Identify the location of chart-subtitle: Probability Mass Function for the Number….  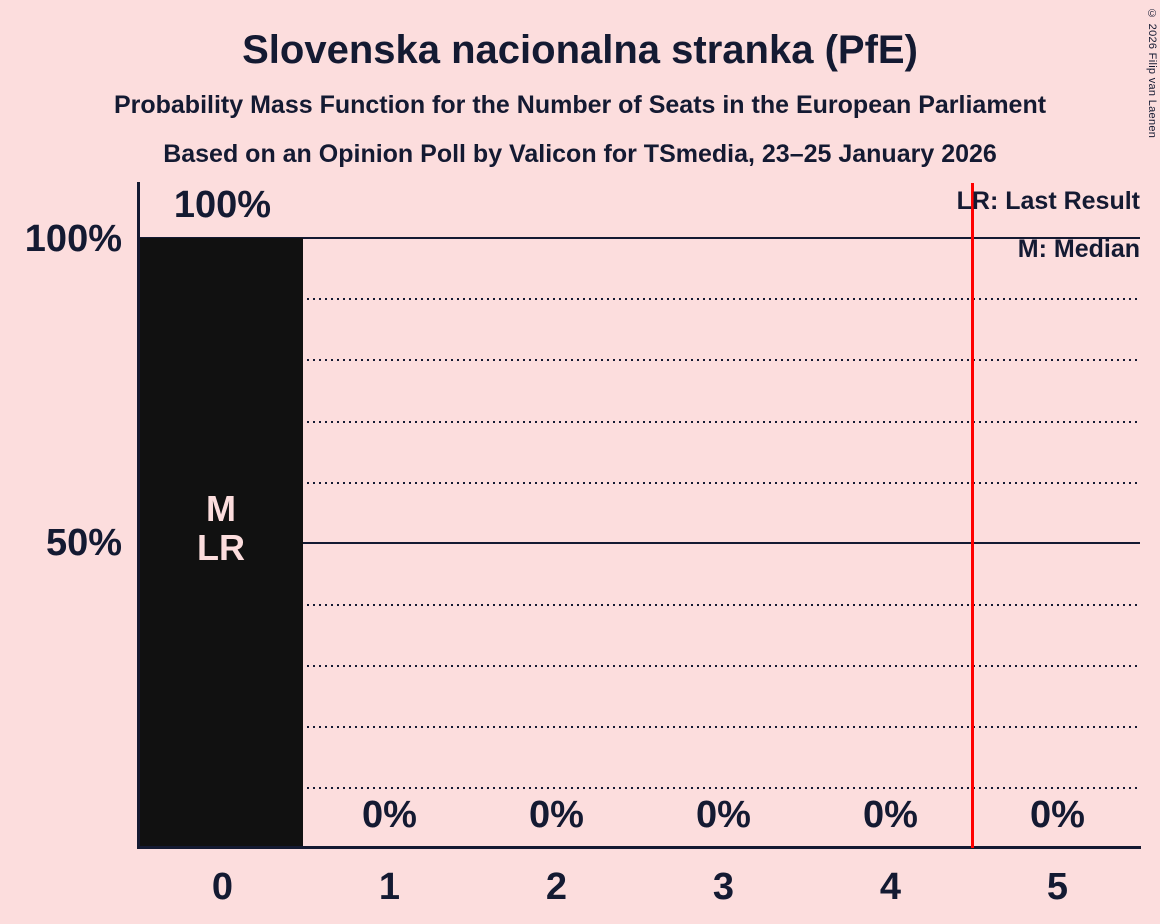
(580, 105).